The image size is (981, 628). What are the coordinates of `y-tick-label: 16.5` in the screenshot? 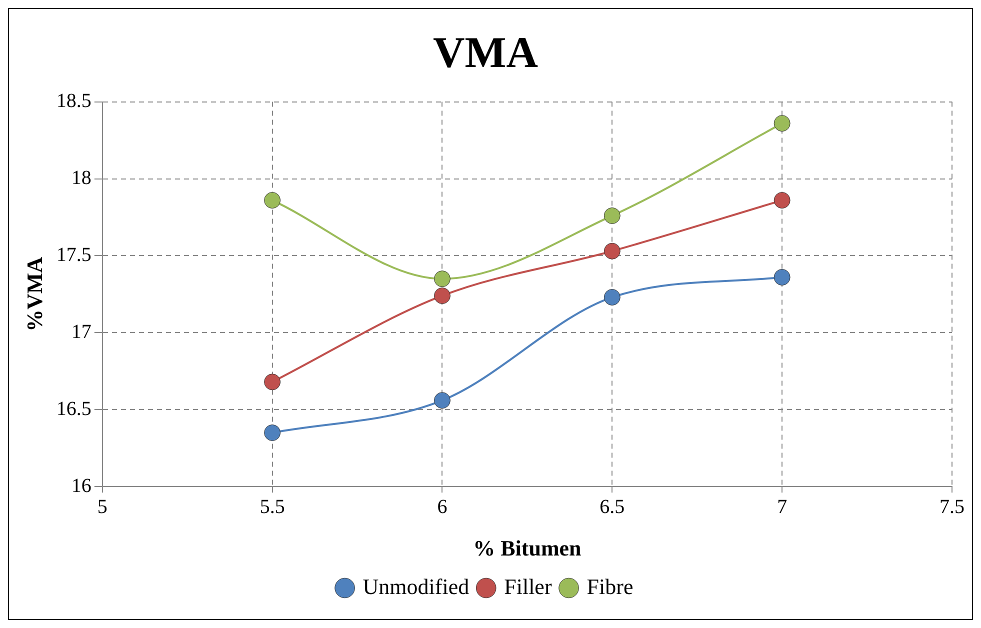 It's located at (74, 409).